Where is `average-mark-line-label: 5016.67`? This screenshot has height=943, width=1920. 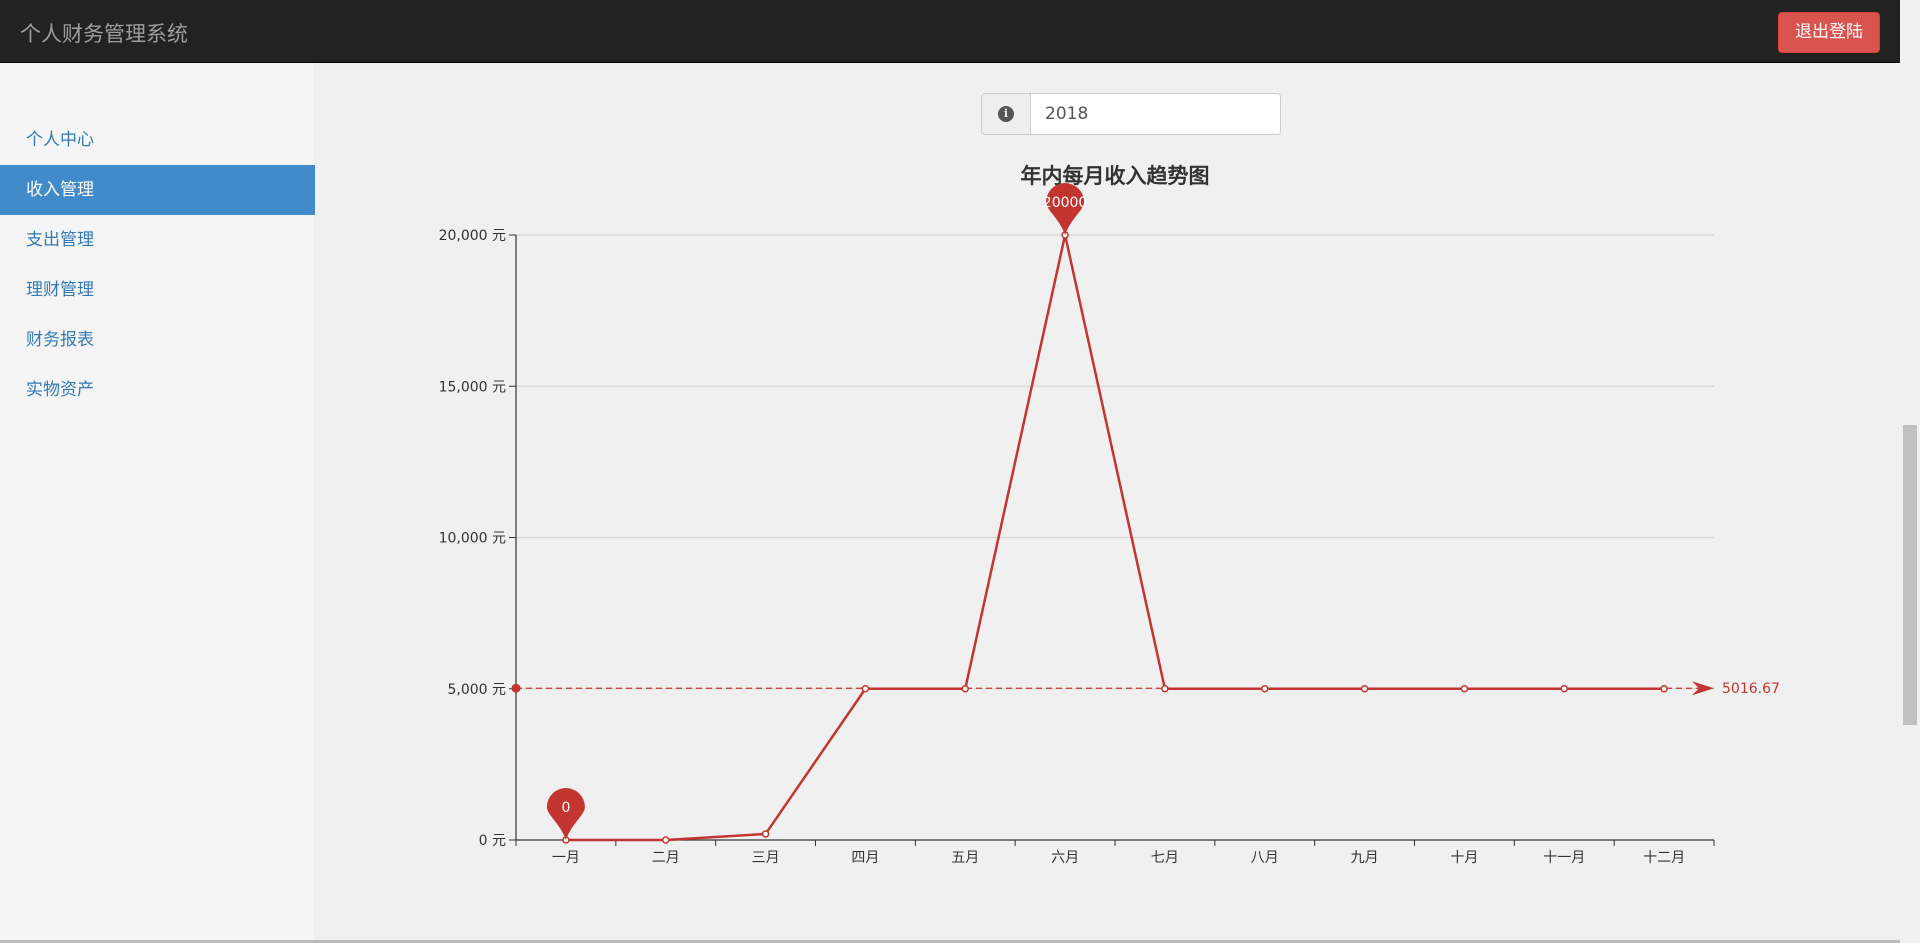 average-mark-line-label: 5016.67 is located at coordinates (1751, 689).